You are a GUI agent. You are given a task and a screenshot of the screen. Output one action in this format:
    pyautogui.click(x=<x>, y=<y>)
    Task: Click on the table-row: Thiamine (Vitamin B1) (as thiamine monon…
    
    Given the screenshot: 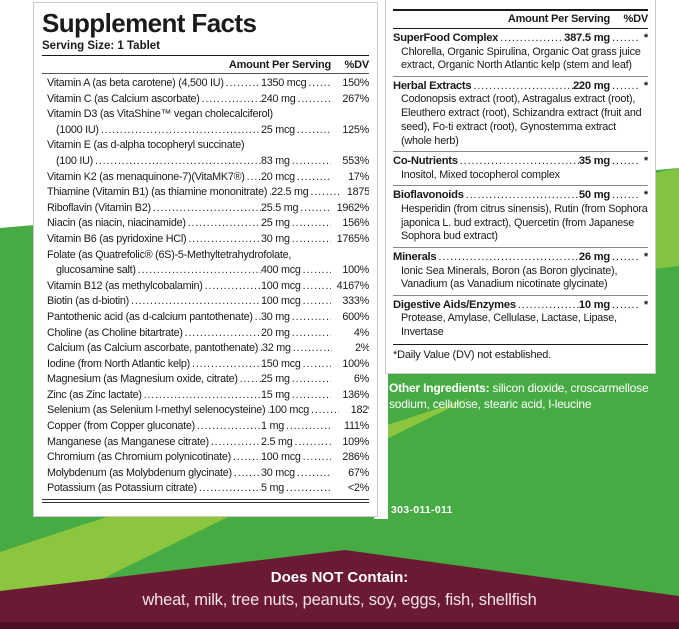 What is the action you would take?
    pyautogui.click(x=205, y=193)
    